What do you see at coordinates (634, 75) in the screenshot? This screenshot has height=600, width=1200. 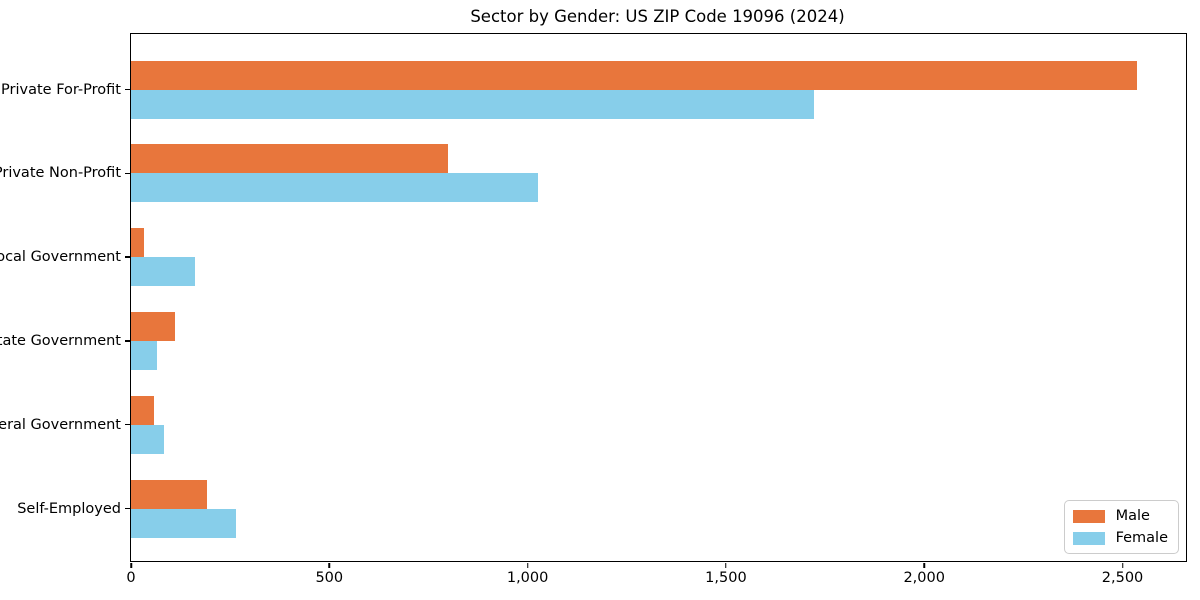 I see `bar-male-private-for-profit` at bounding box center [634, 75].